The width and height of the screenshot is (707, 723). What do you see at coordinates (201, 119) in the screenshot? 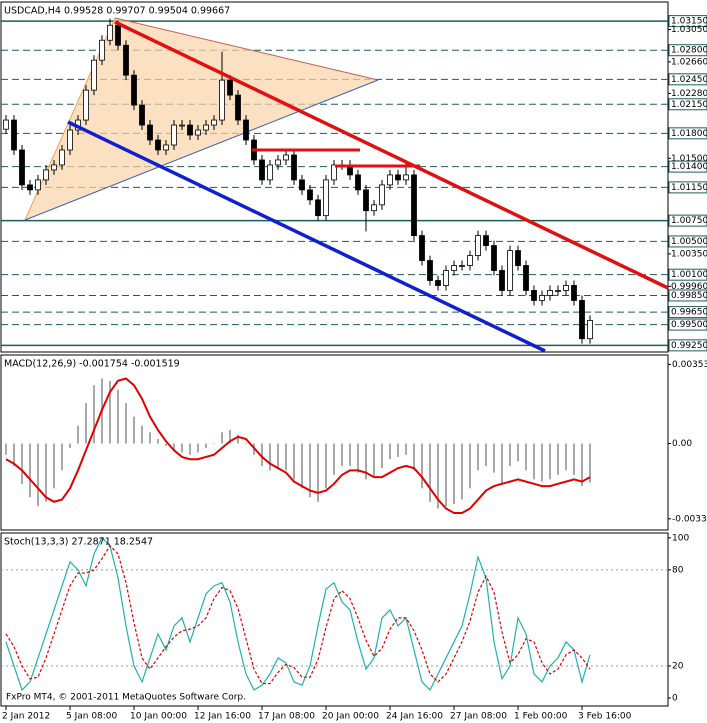
I see `triangle-fill` at bounding box center [201, 119].